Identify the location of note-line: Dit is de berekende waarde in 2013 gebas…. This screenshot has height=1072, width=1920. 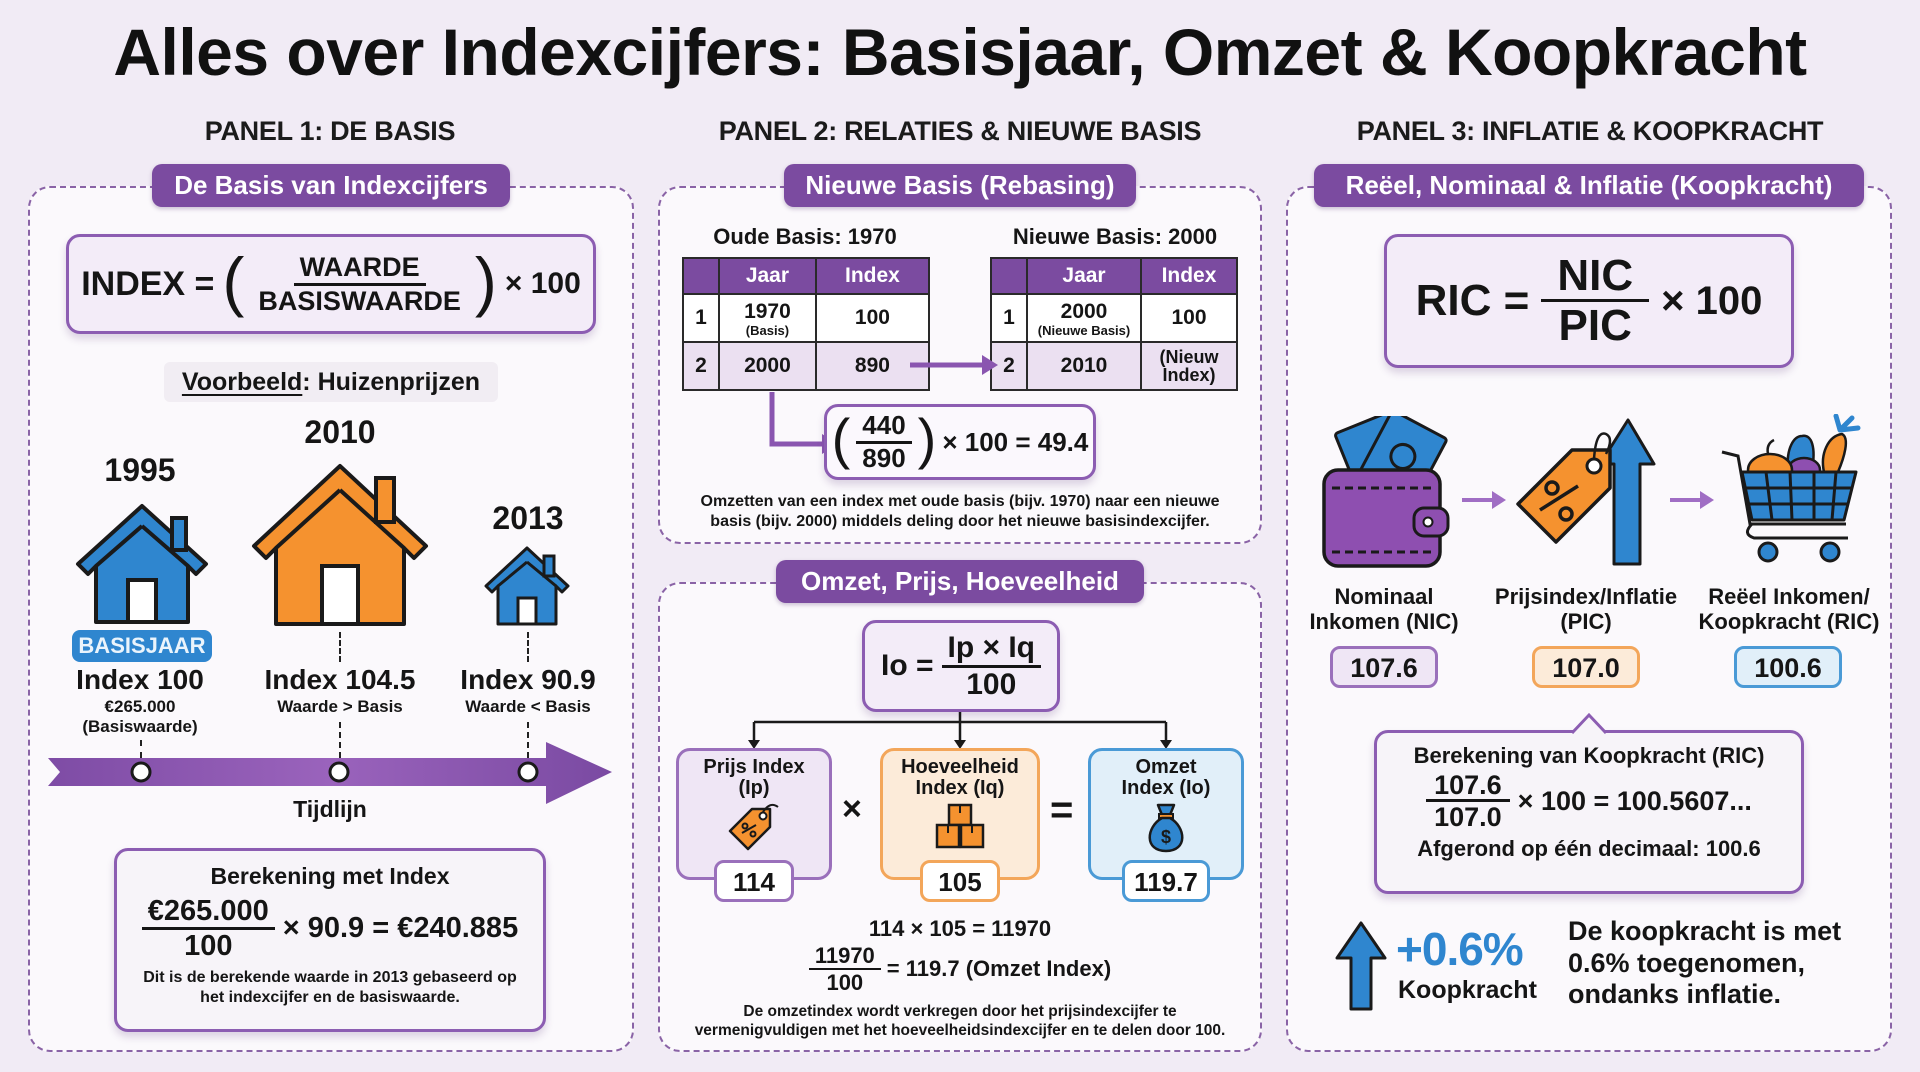
(330, 977).